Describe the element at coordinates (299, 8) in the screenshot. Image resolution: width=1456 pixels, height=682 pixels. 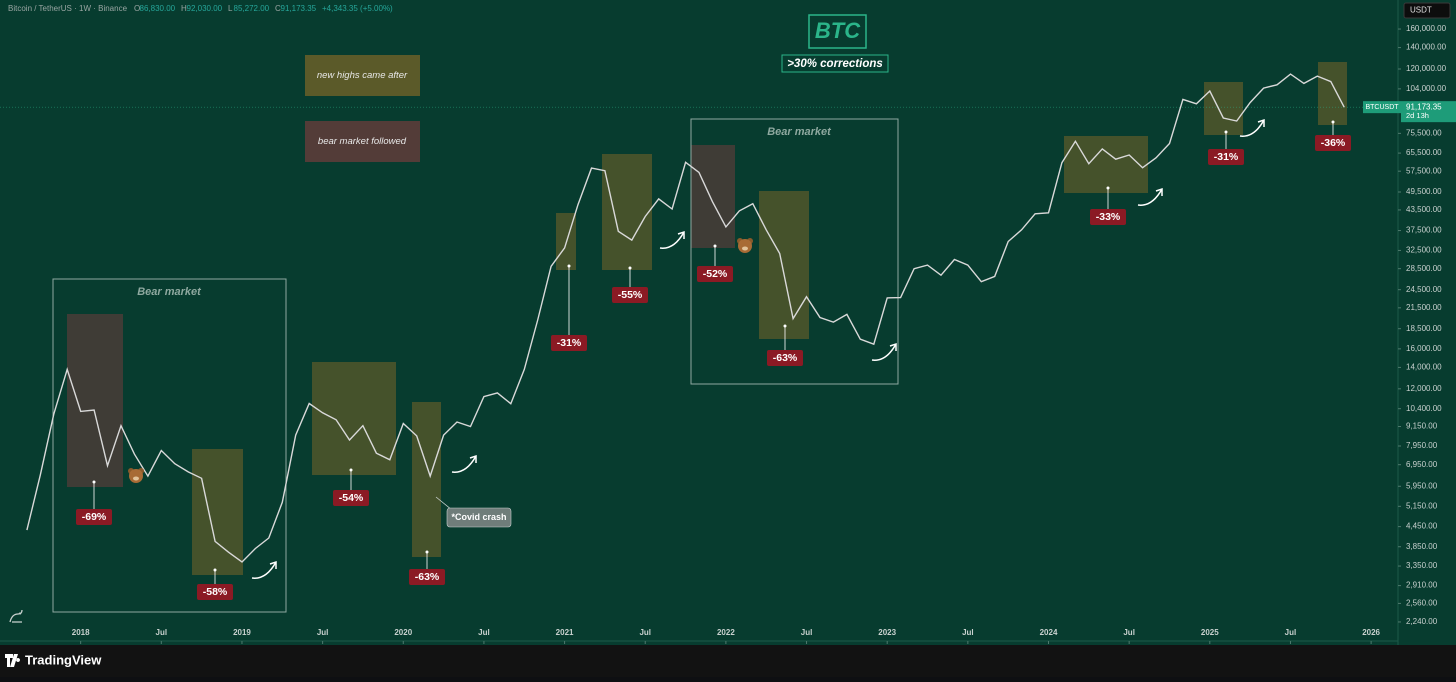
I see `ohlc-value: 91,173.35` at that location.